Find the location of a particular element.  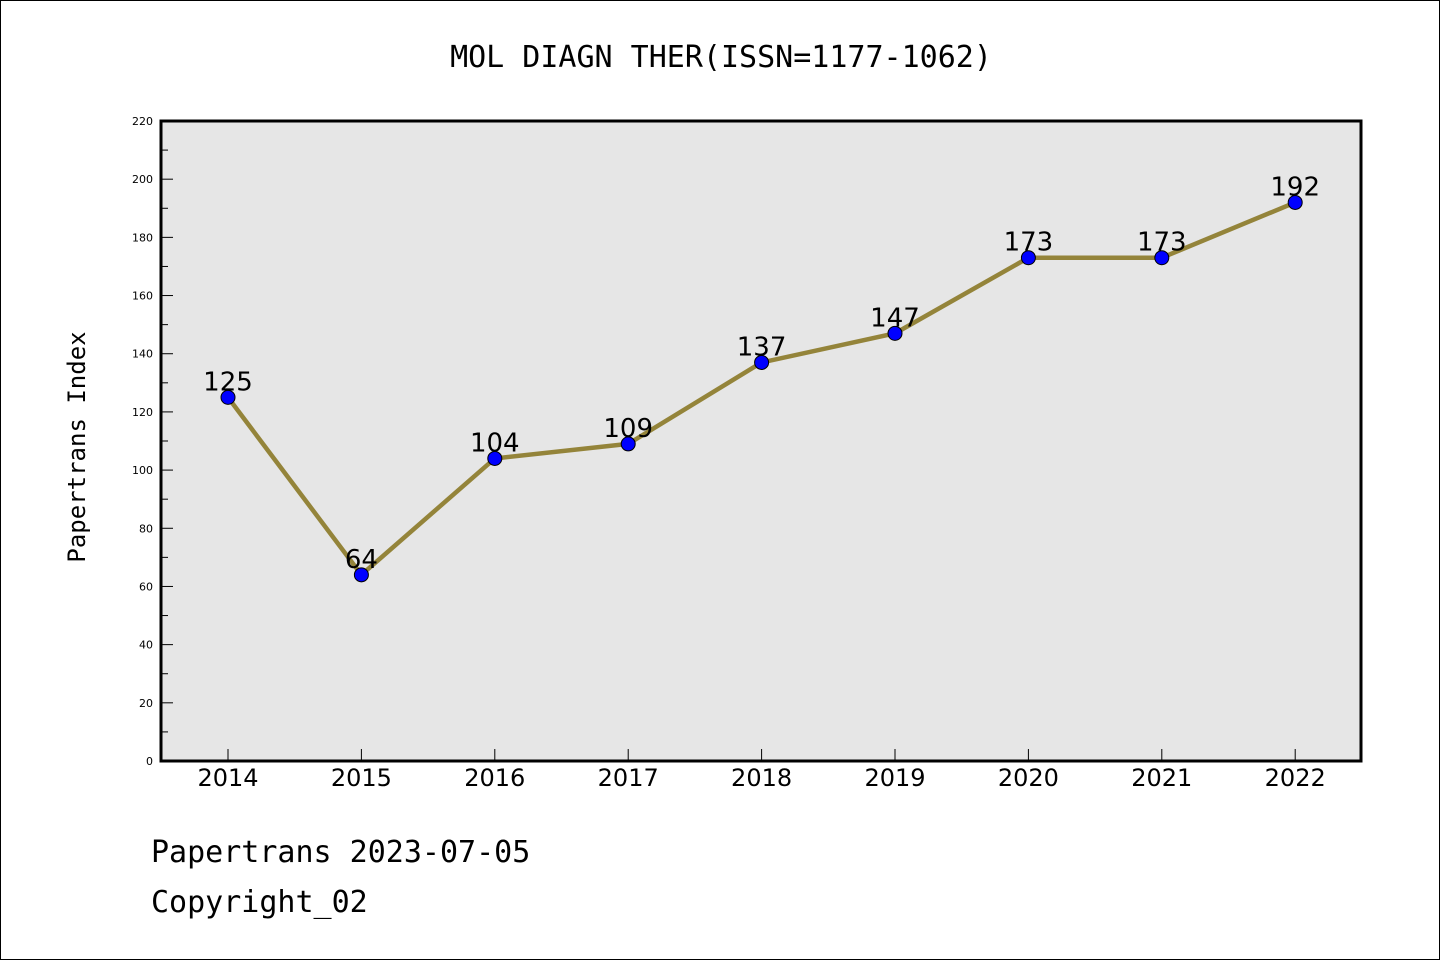

y-tick-label: 0 is located at coordinates (149, 761).